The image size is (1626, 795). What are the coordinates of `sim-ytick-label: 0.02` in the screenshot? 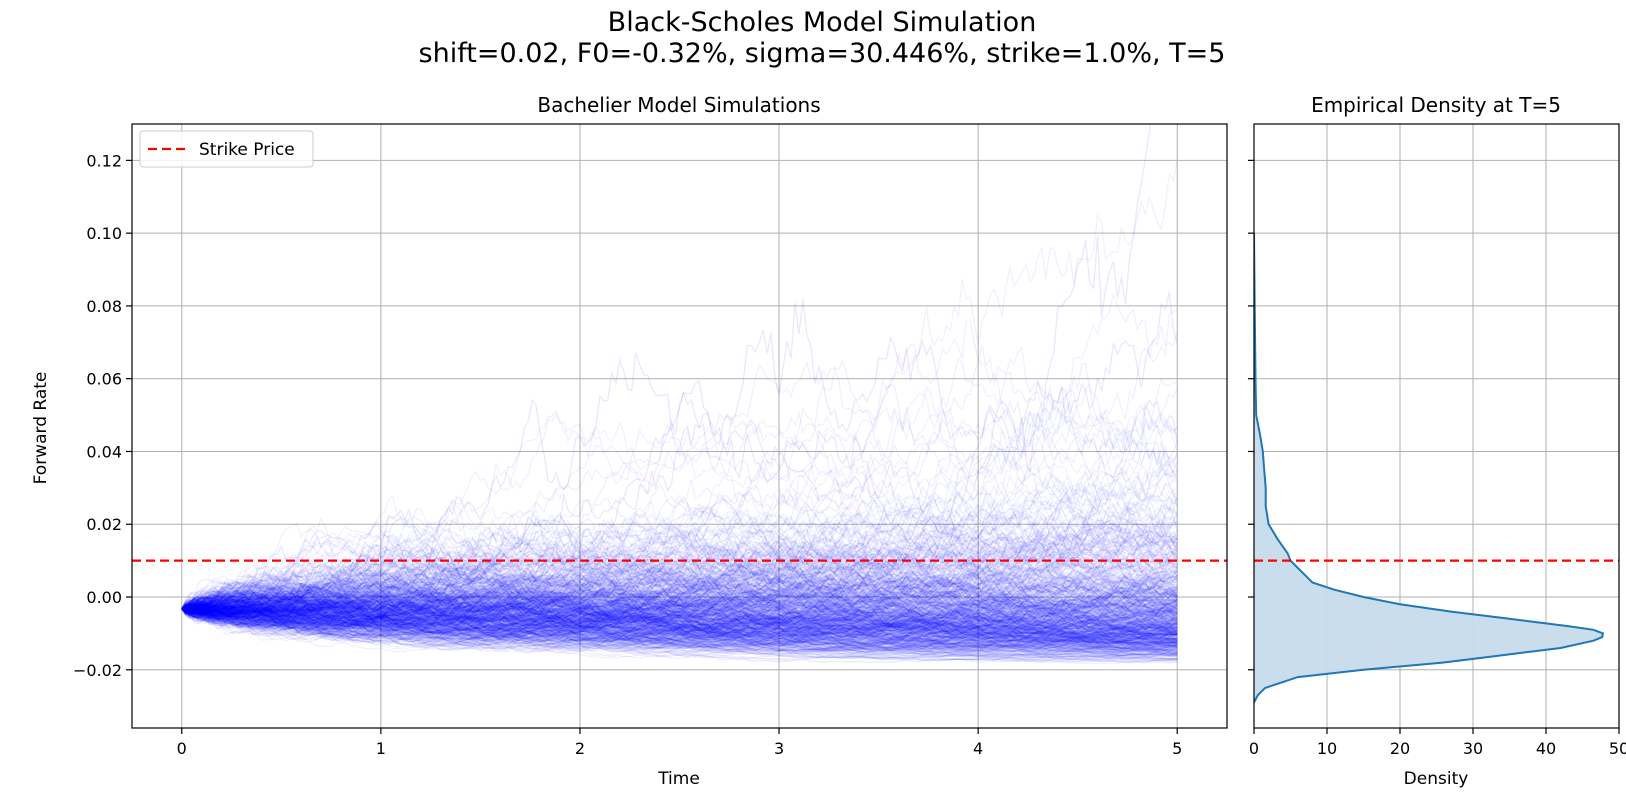 It's located at (104, 524).